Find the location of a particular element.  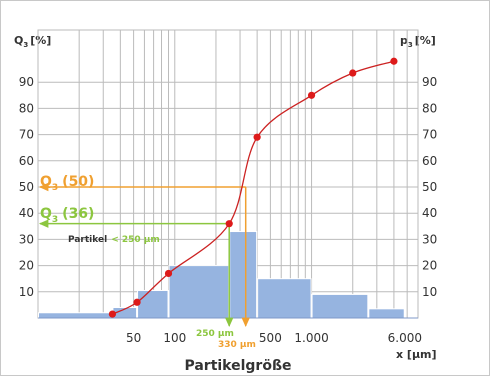

left-tick-10: 10 is located at coordinates (26, 292).